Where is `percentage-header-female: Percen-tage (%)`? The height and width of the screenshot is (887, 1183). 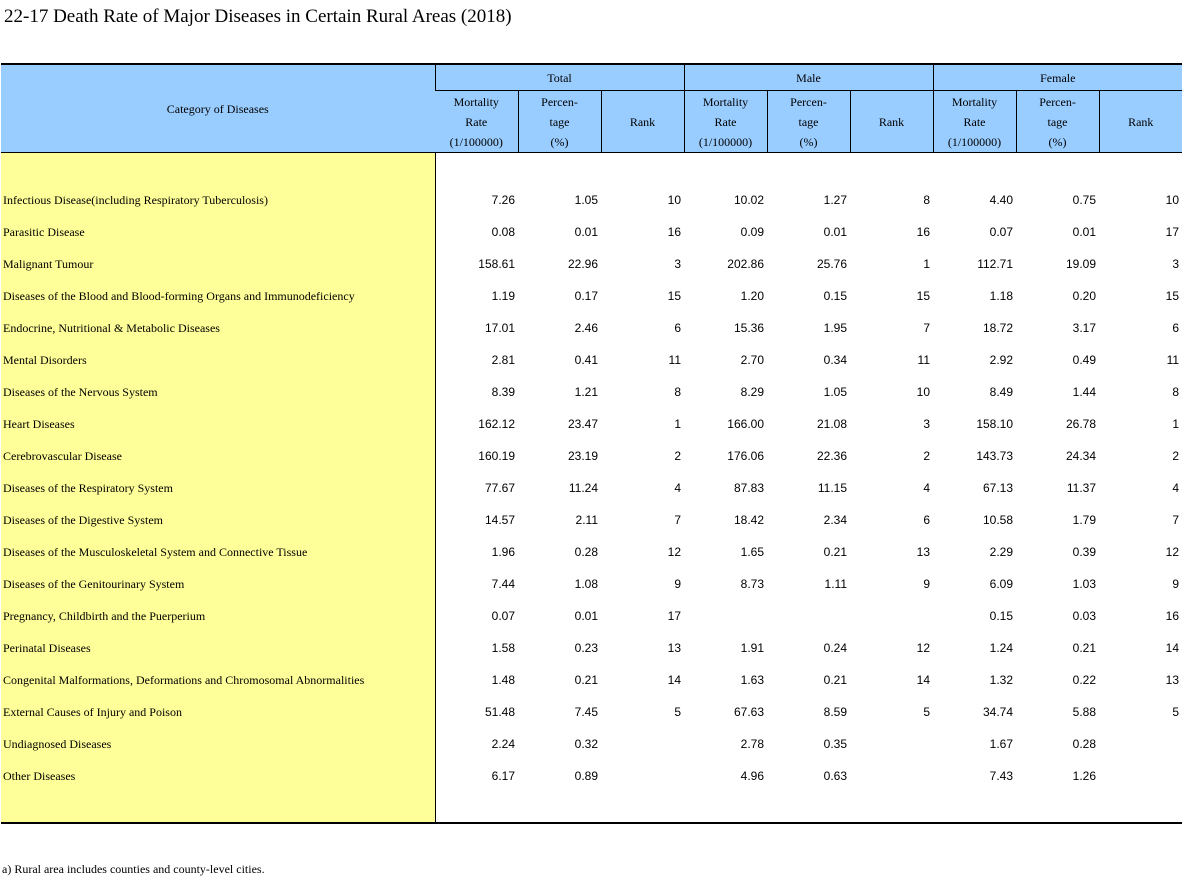 percentage-header-female: Percen-tage (%) is located at coordinates (1057, 121).